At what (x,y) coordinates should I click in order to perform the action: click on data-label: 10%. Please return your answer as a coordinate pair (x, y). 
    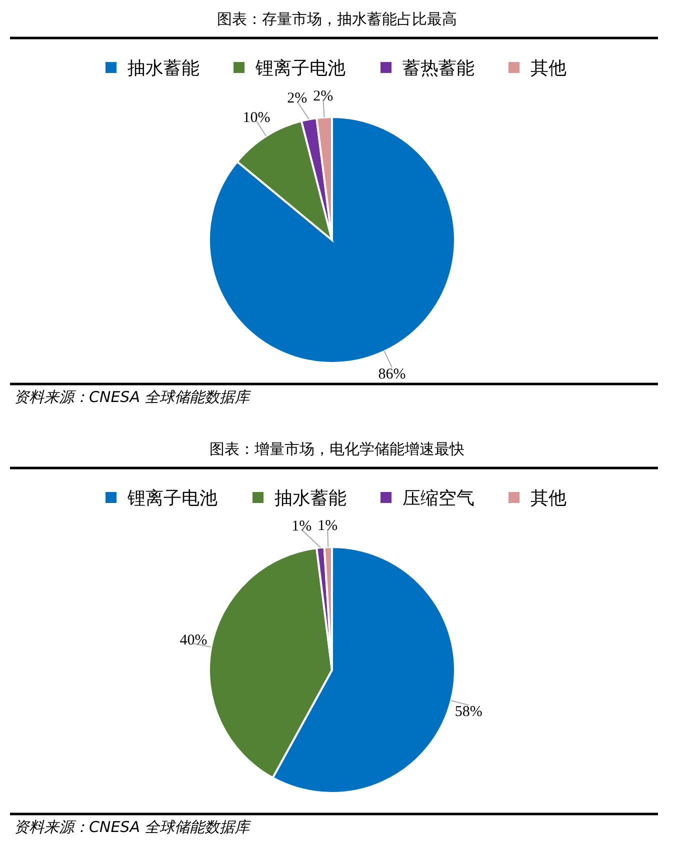
    Looking at the image, I should click on (256, 118).